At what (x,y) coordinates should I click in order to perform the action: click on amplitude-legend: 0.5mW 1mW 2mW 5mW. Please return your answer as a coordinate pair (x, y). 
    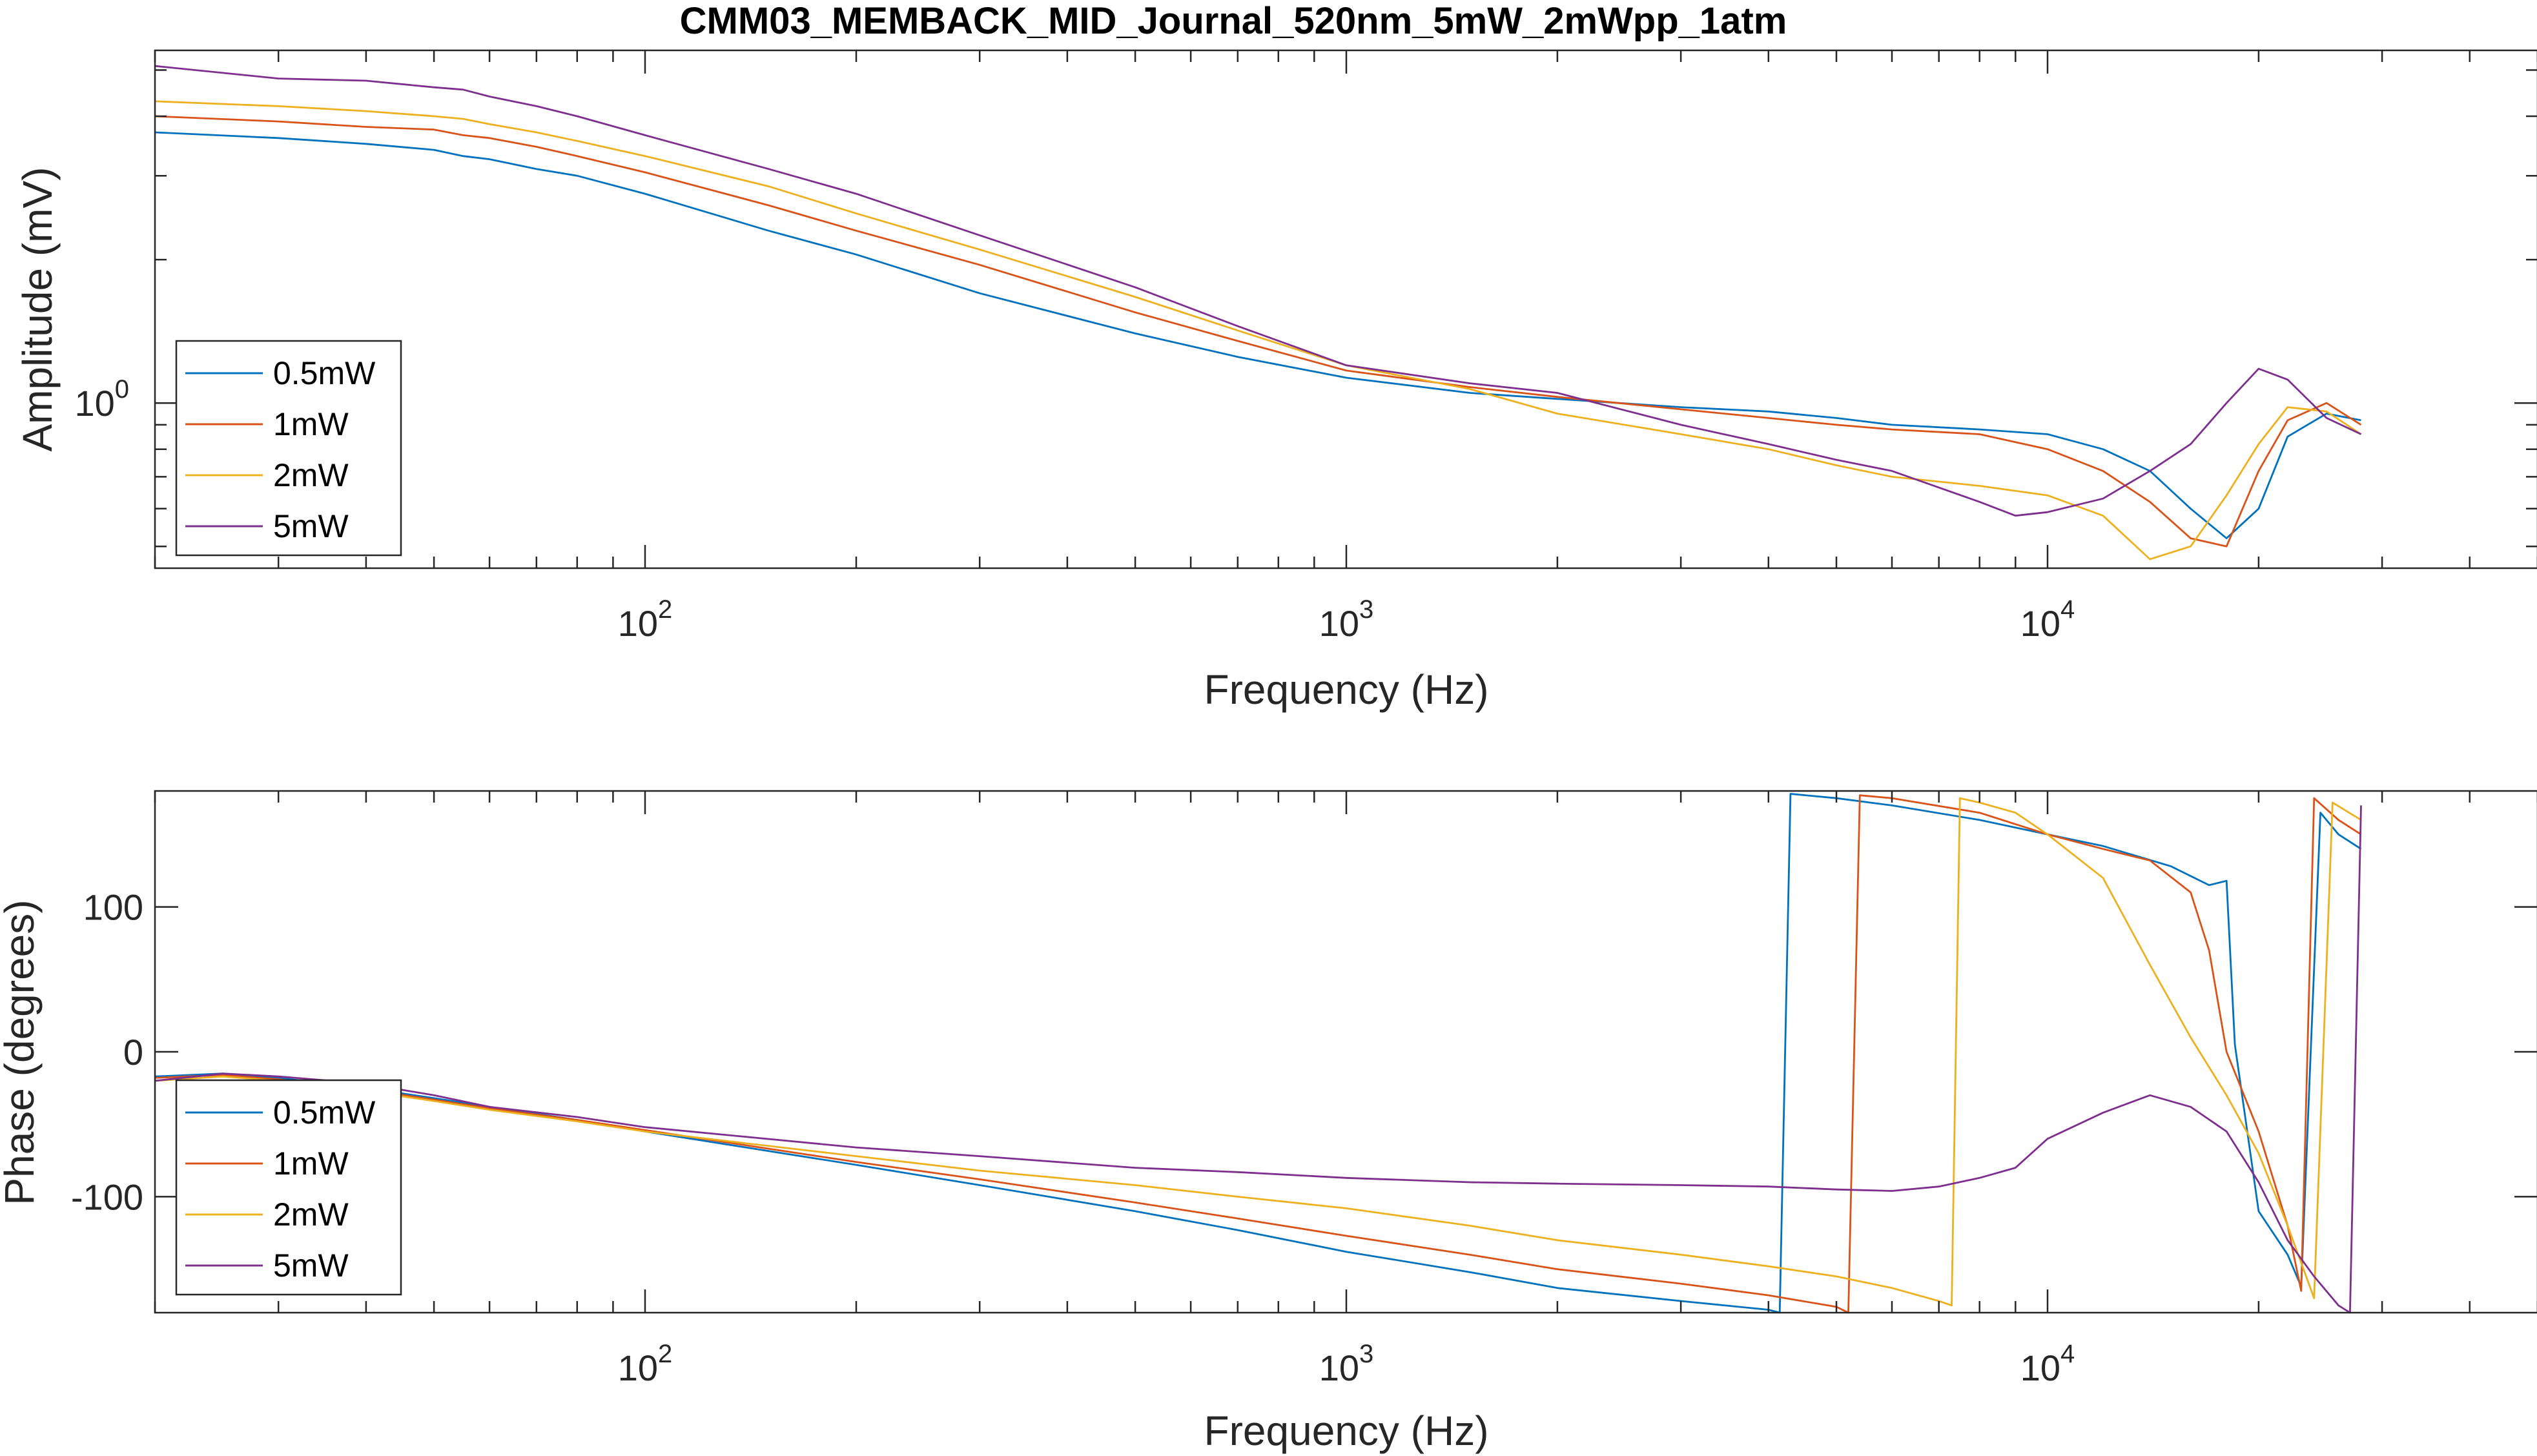
    Looking at the image, I should click on (288, 448).